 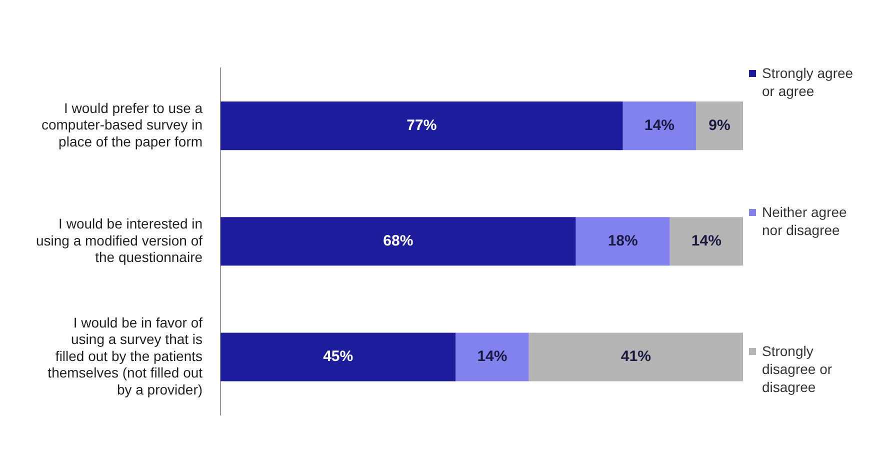 What do you see at coordinates (805, 220) in the screenshot?
I see `legend-label: Neither agree nor disagree` at bounding box center [805, 220].